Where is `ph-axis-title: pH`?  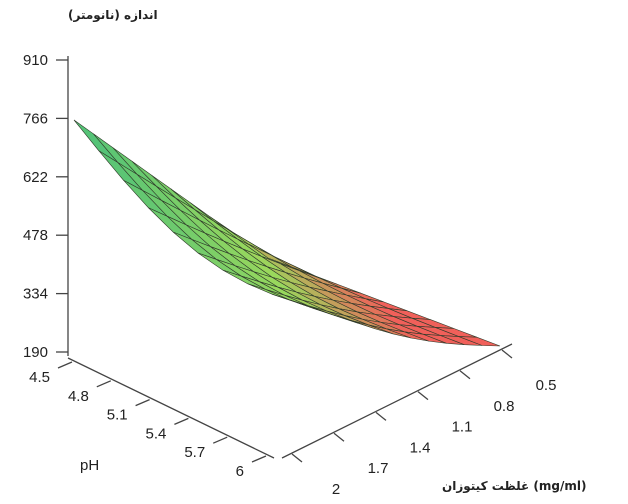
ph-axis-title: pH is located at coordinates (89, 465).